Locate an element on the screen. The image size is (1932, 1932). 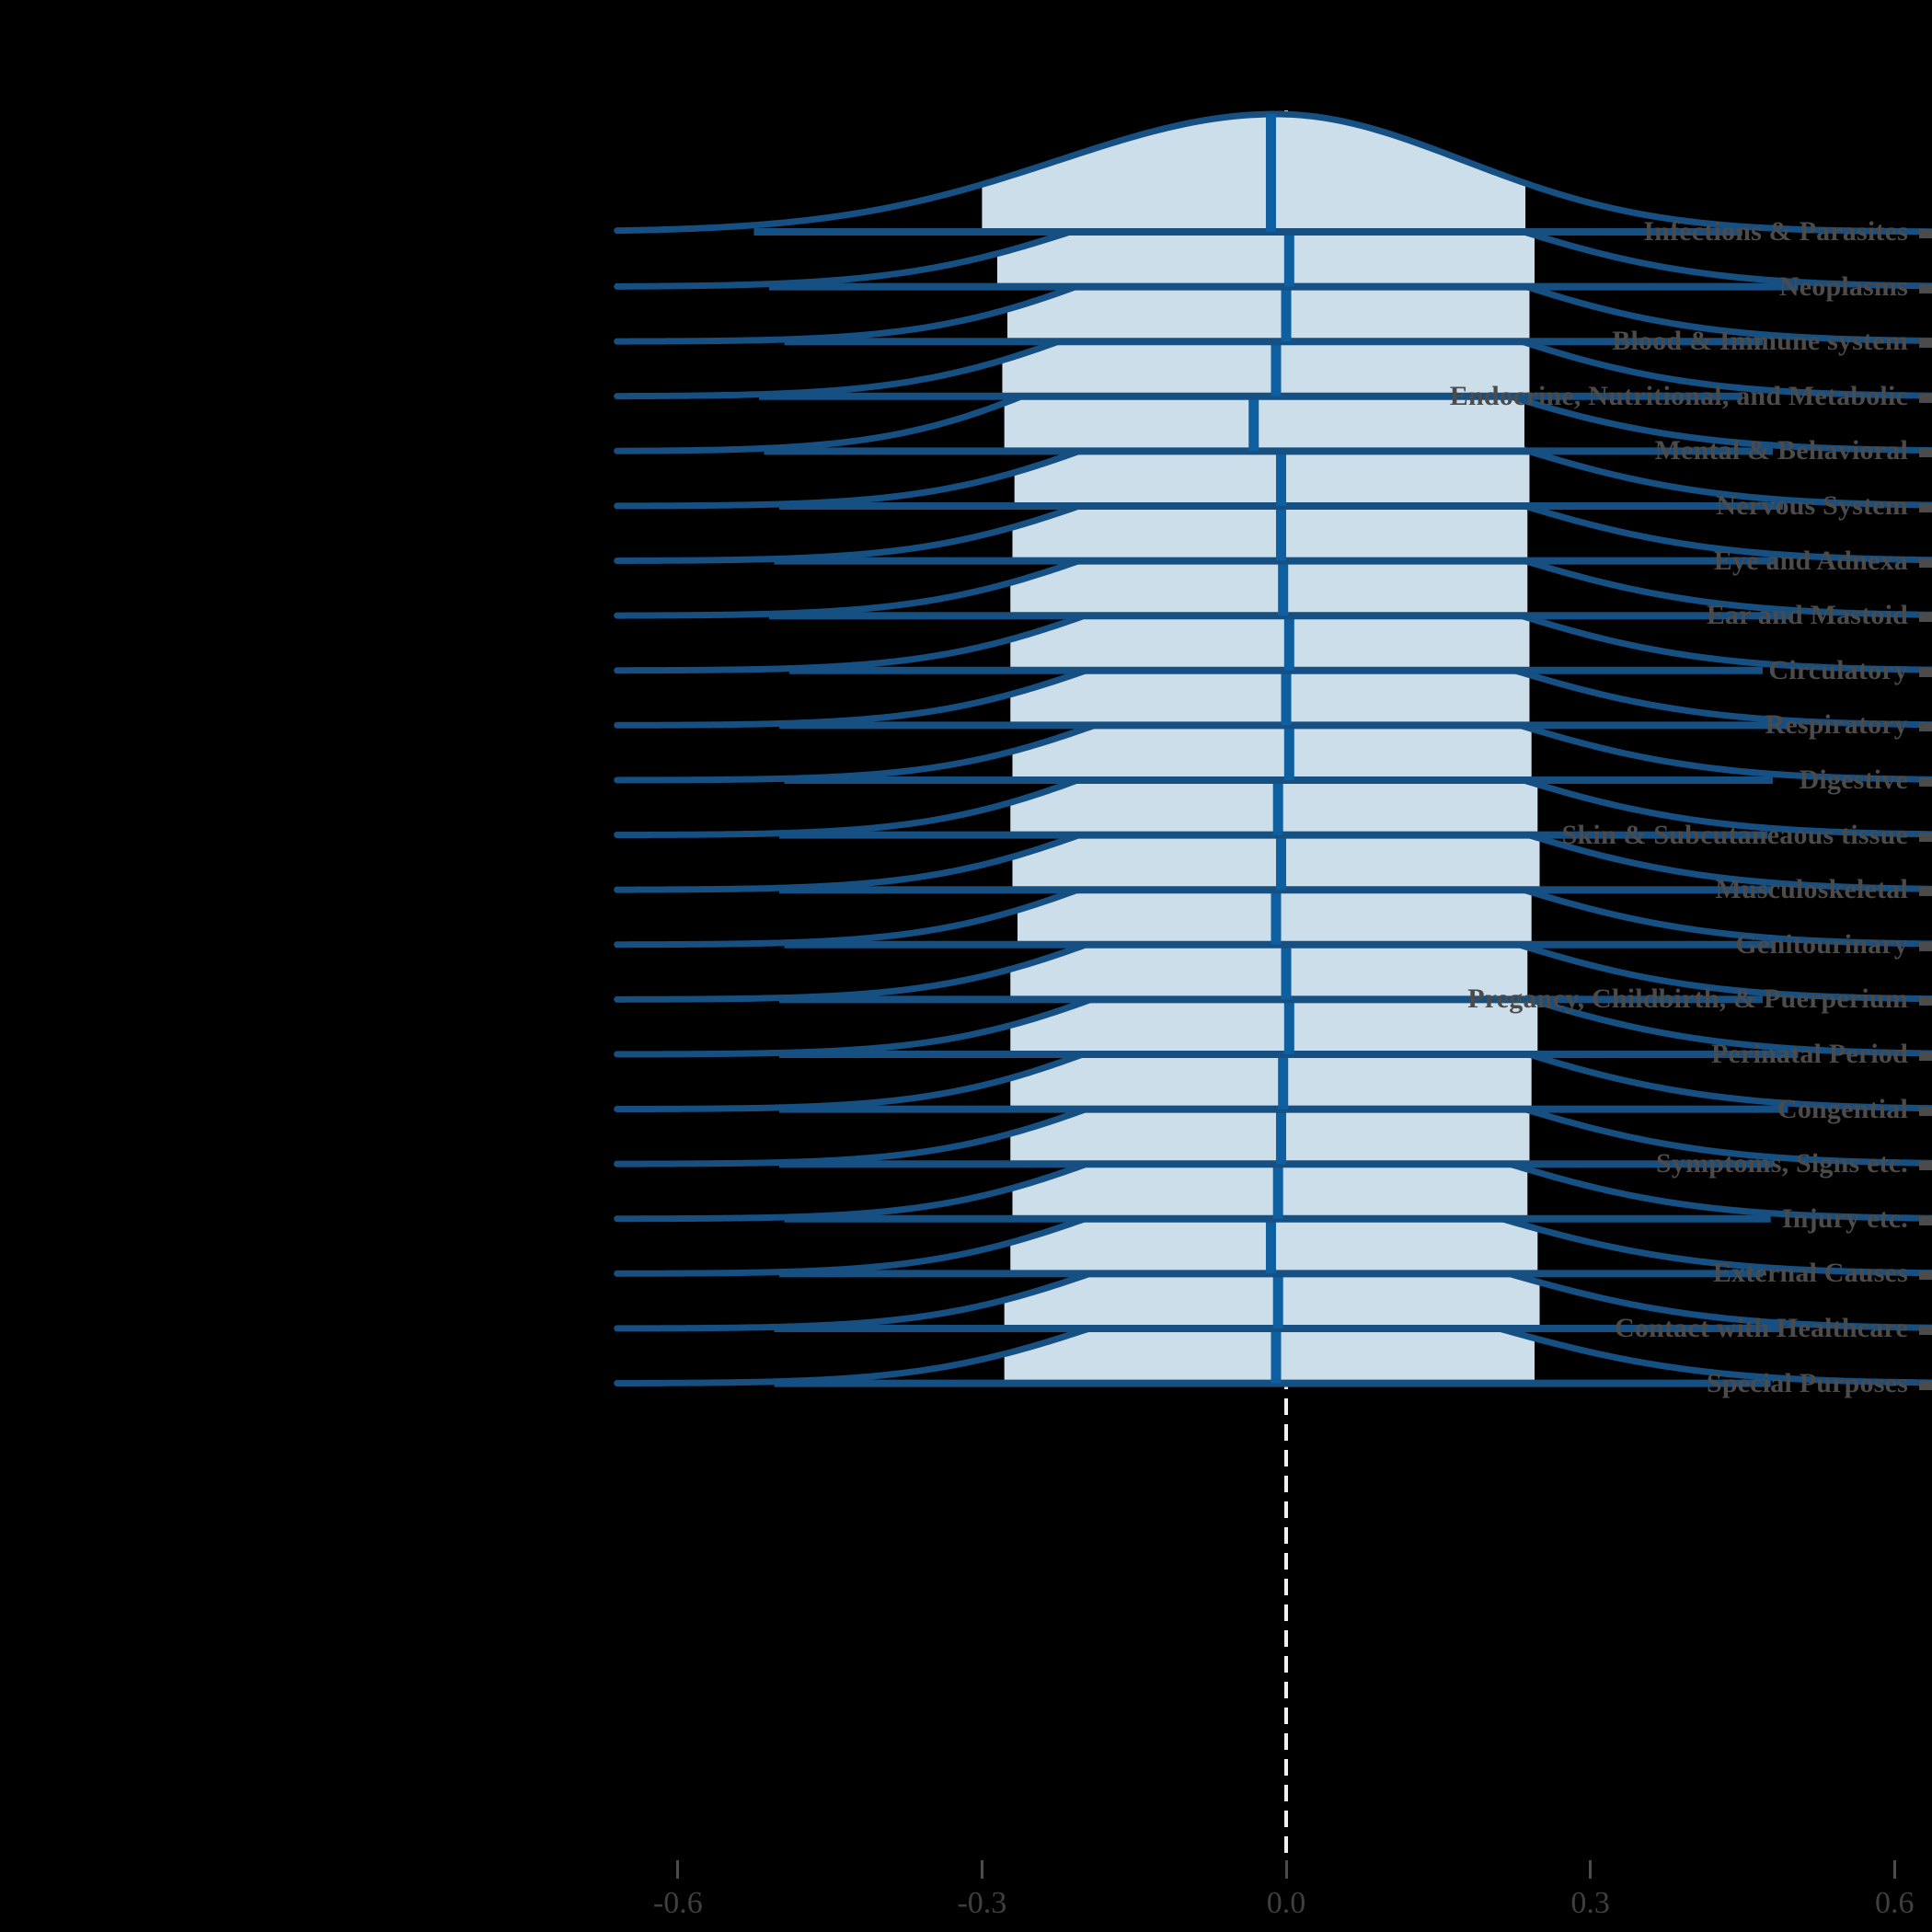
category-label-15: Perinatal Period is located at coordinates (1676, 1054).